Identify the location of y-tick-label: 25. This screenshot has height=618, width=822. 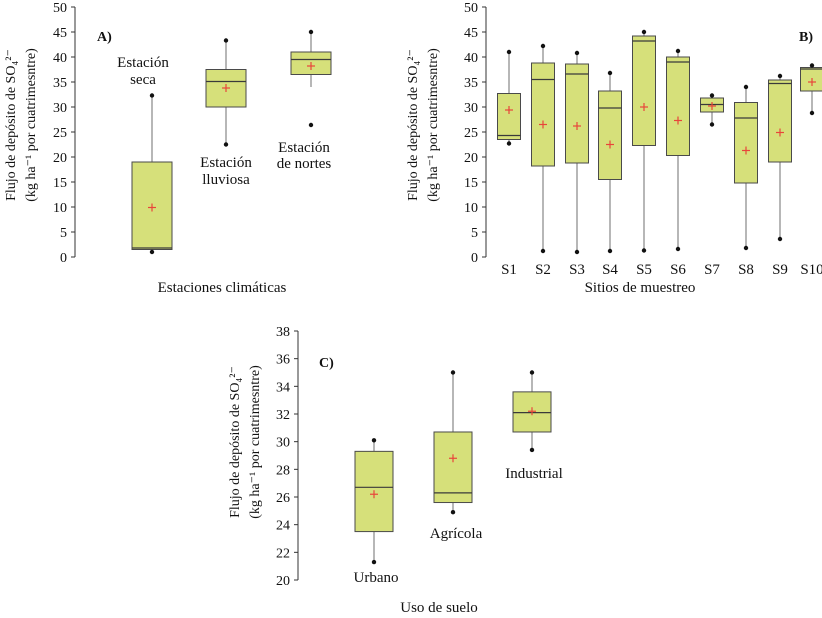
(471, 133).